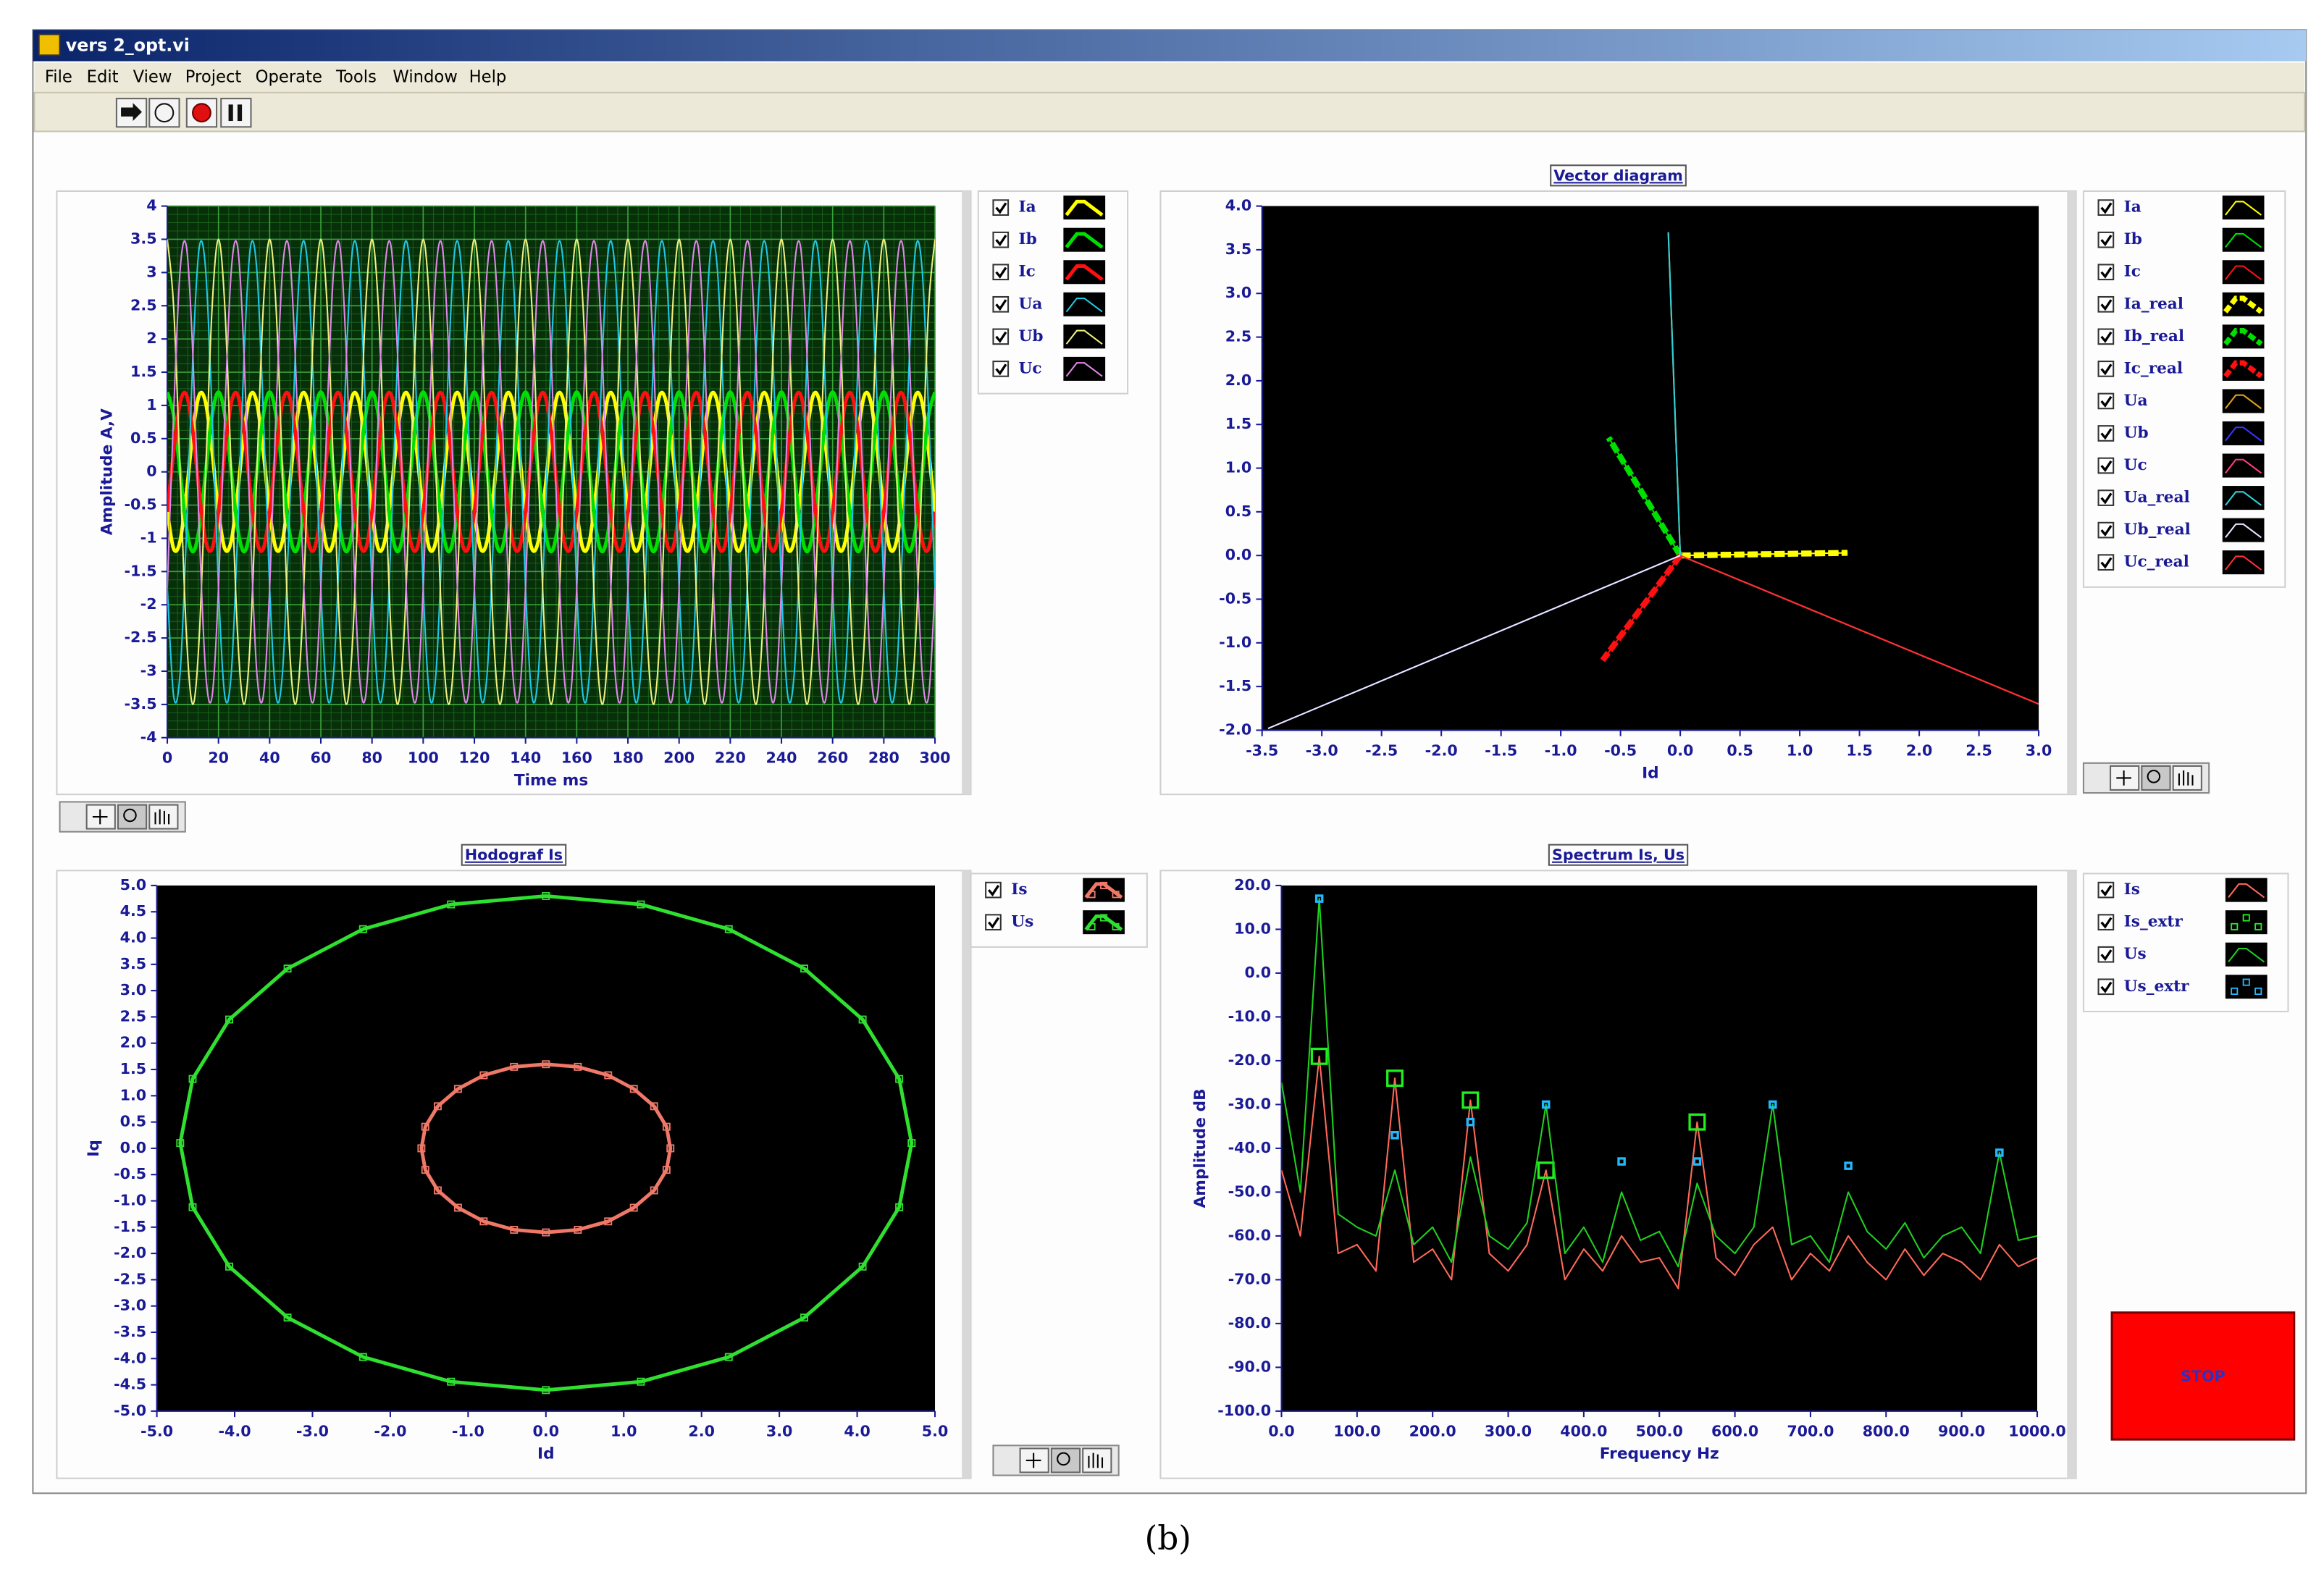 This screenshot has width=2324, height=1585. What do you see at coordinates (488, 77) in the screenshot?
I see `menu-item: Help` at bounding box center [488, 77].